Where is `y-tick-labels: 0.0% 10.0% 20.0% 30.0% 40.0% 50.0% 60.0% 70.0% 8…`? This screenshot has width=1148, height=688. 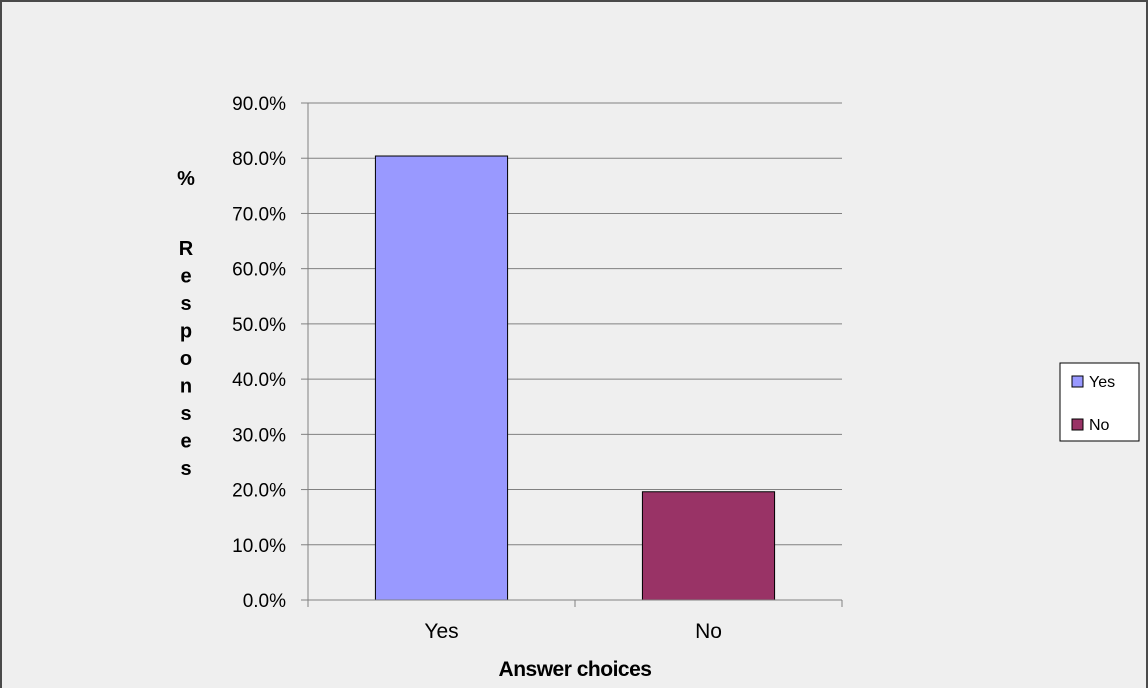
y-tick-labels: 0.0% 10.0% 20.0% 30.0% 40.0% 50.0% 60.0% 70.0% 8… is located at coordinates (259, 353).